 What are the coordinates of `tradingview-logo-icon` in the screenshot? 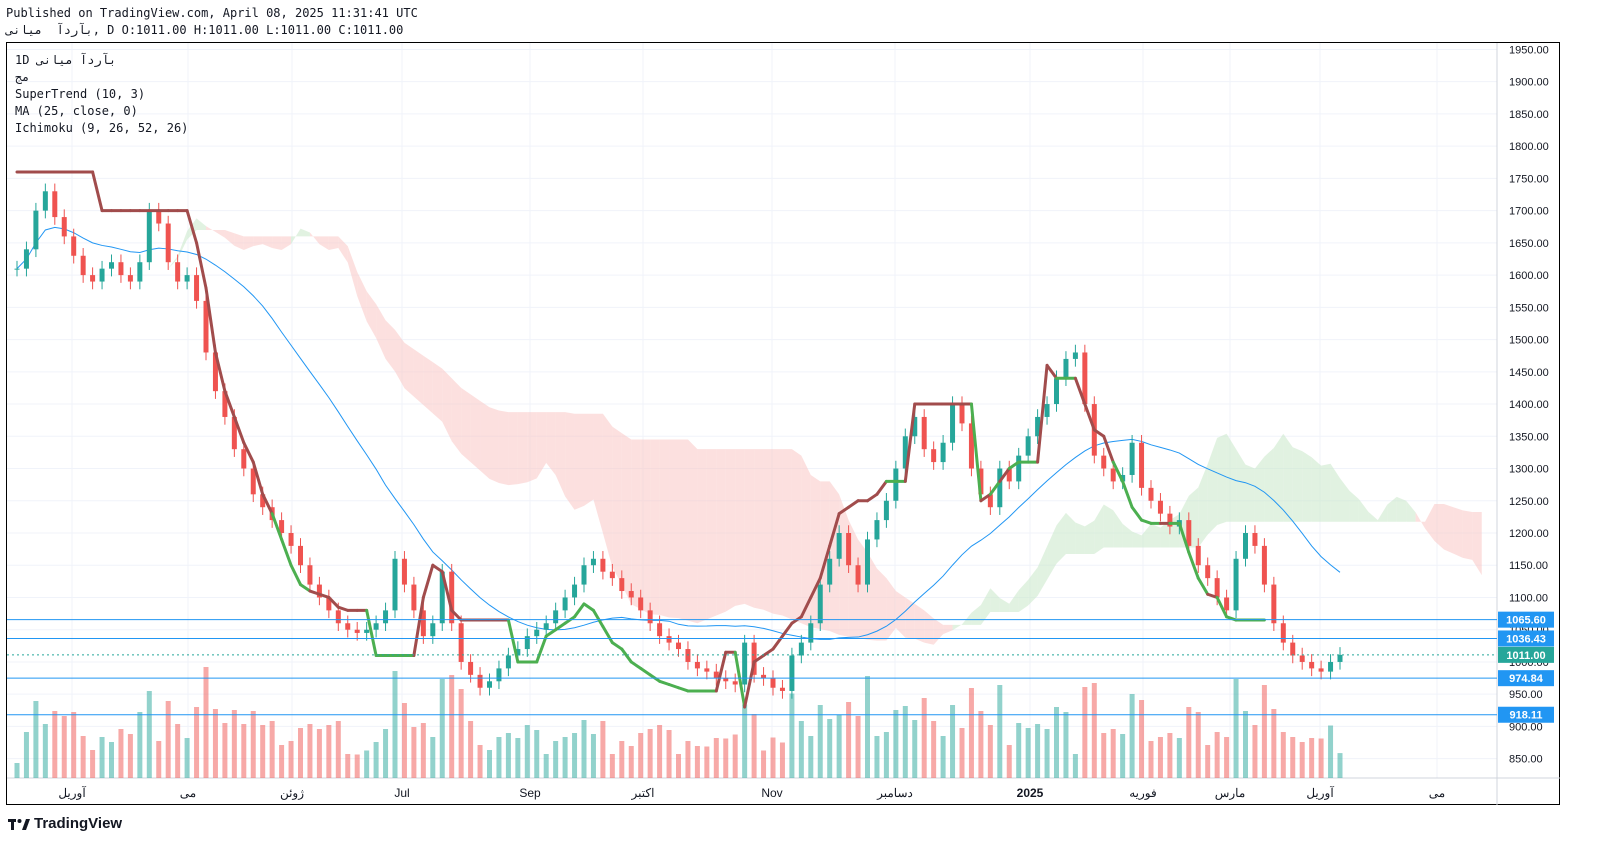 It's located at (19, 824).